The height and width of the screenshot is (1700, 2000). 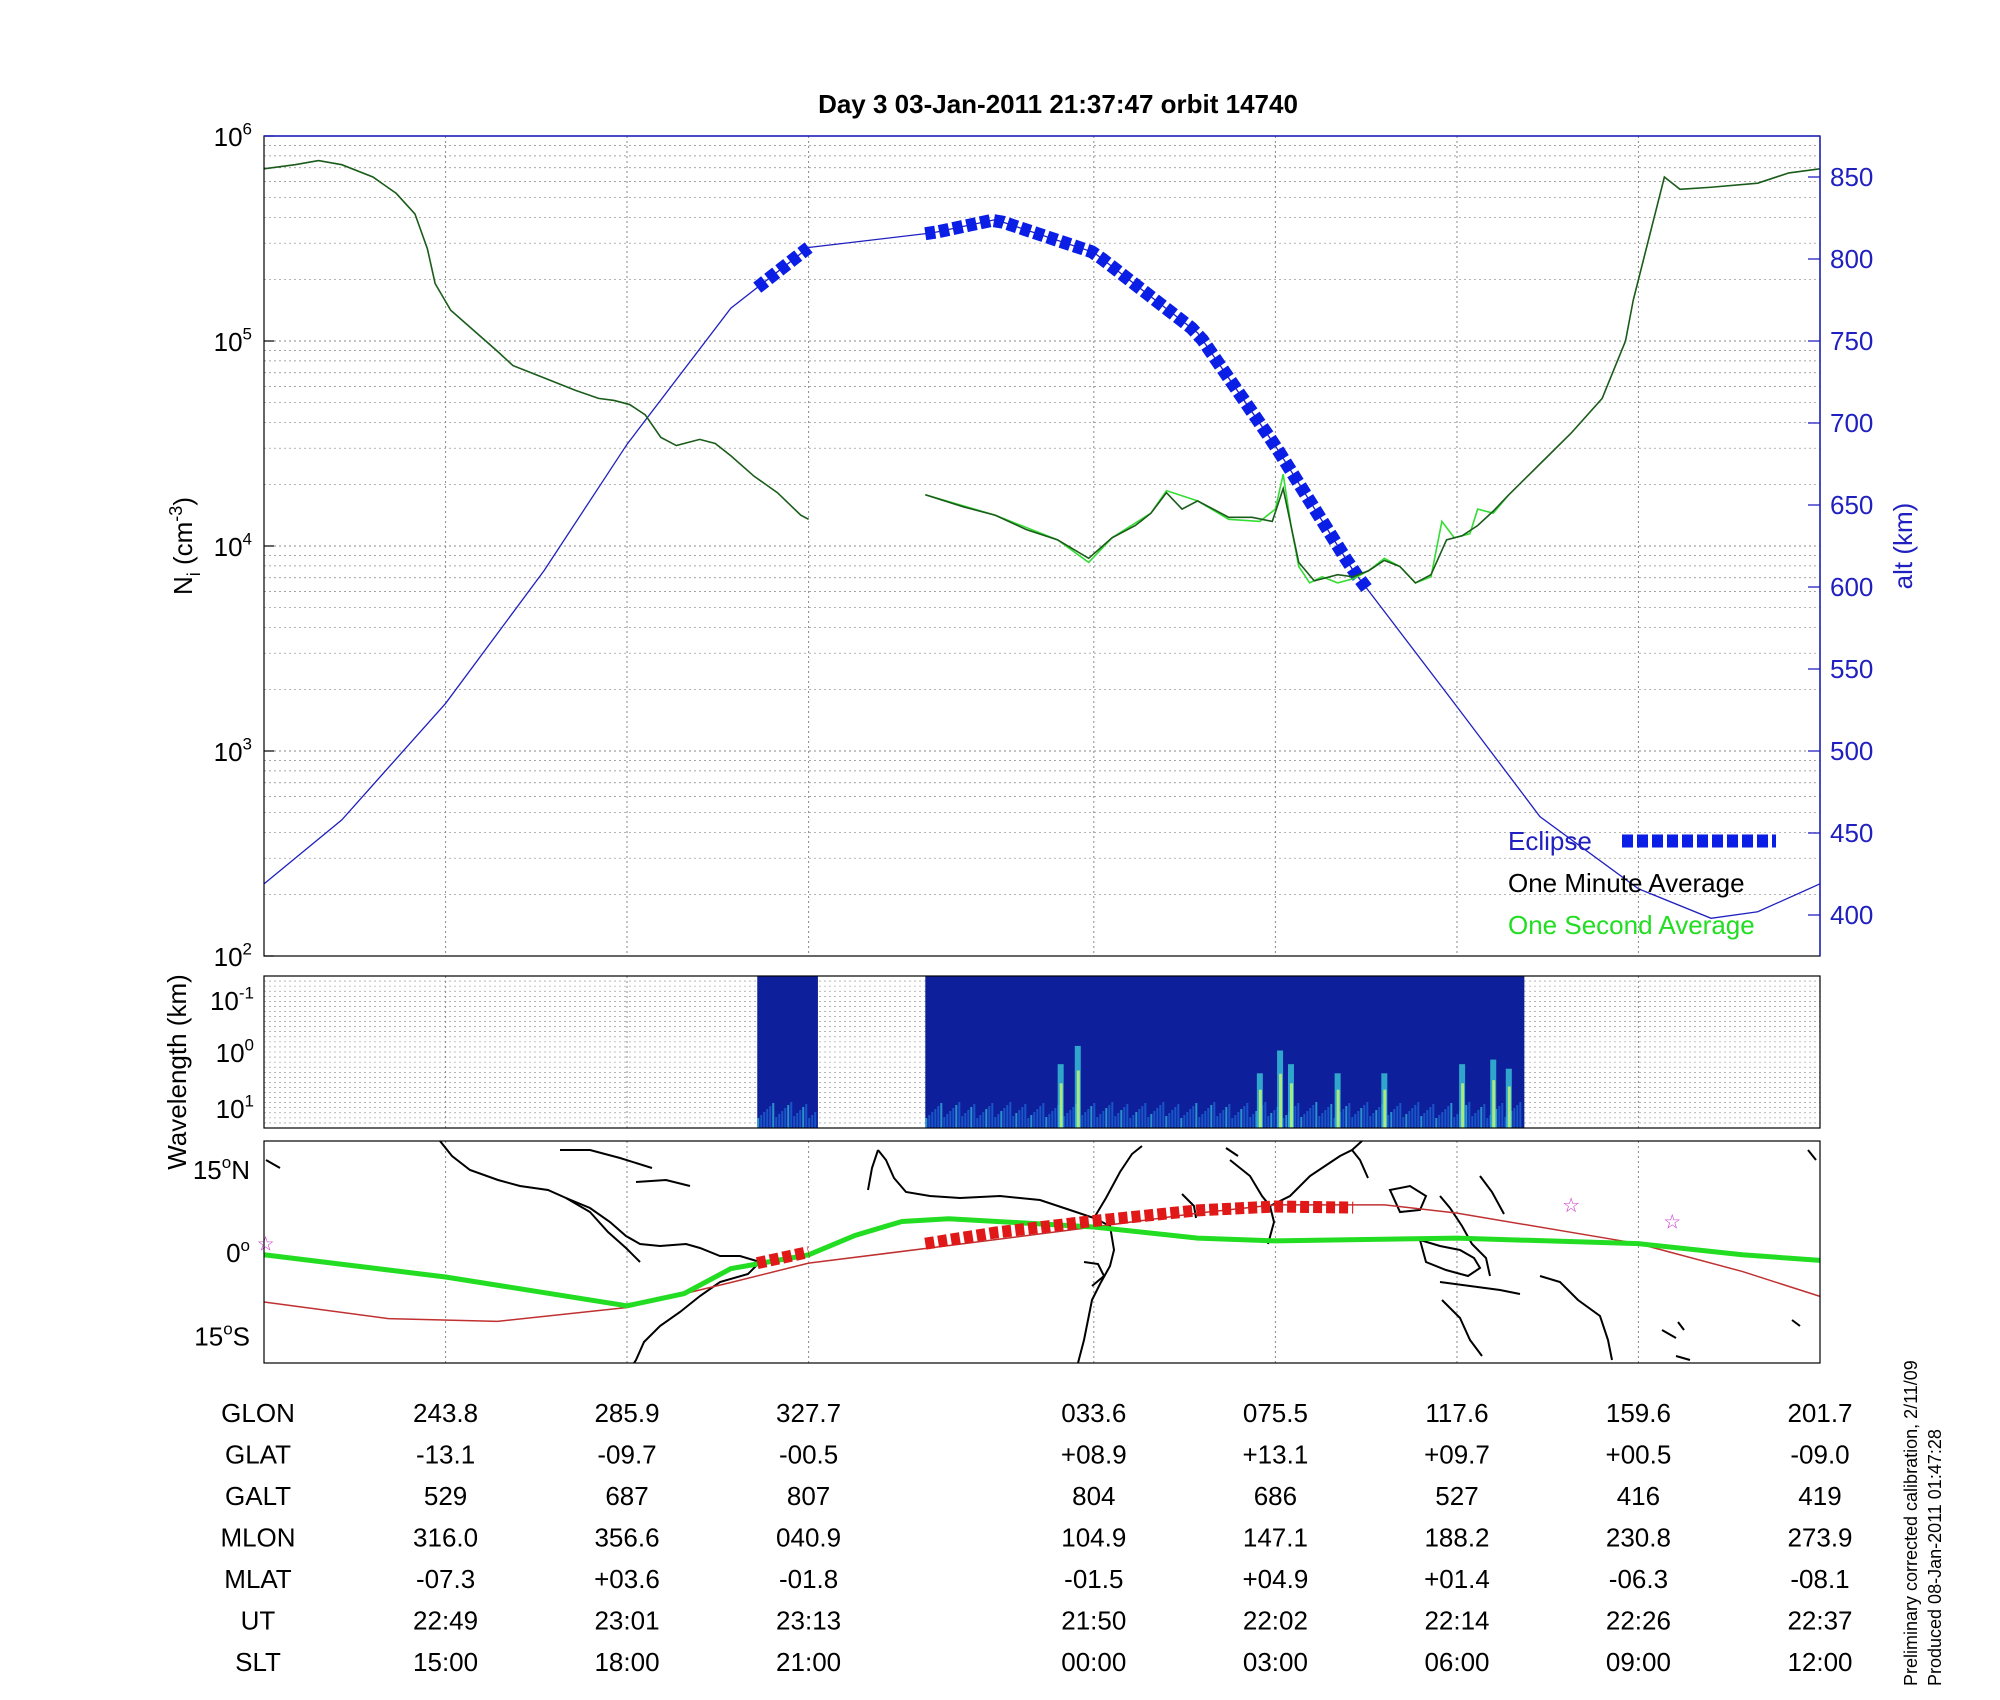 What do you see at coordinates (1094, 1455) in the screenshot?
I see `table-cell: +08.9` at bounding box center [1094, 1455].